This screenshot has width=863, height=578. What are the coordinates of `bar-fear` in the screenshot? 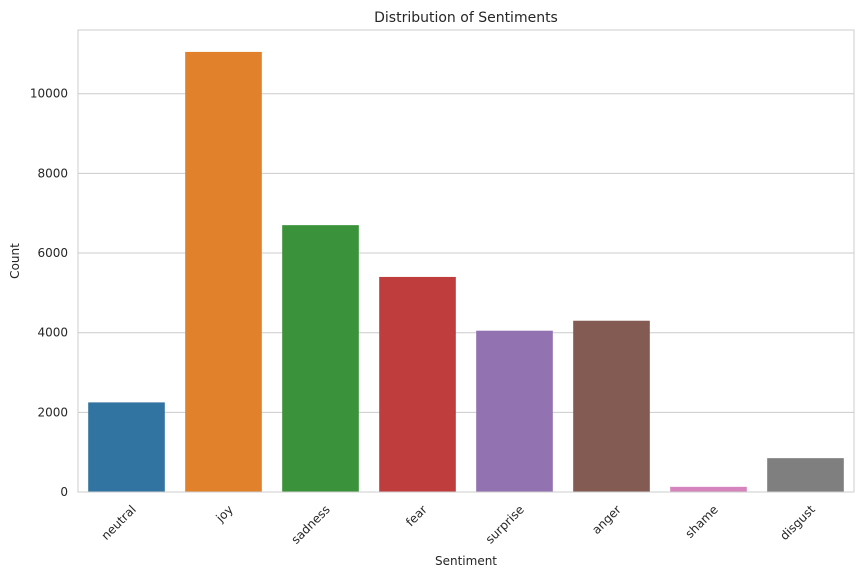 It's located at (417, 384).